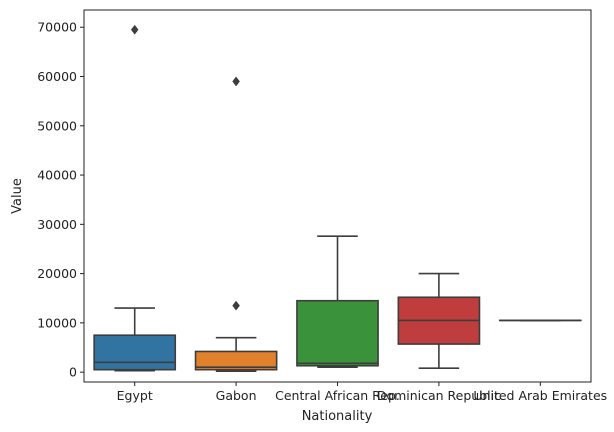 The image size is (614, 432). Describe the element at coordinates (57, 322) in the screenshot. I see `y-tick-label: 10000` at that location.